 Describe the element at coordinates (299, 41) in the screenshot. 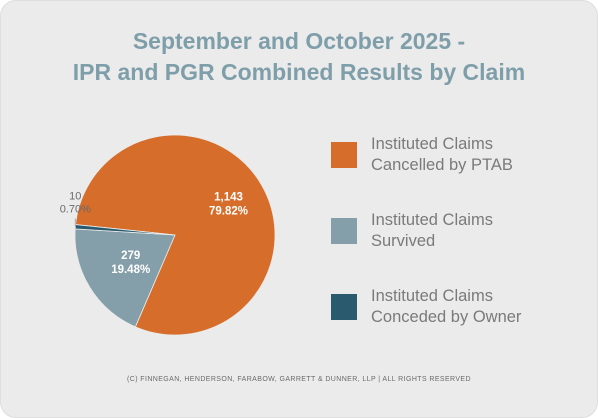

I see `chart-title-line-1: September and October 2025 -` at that location.